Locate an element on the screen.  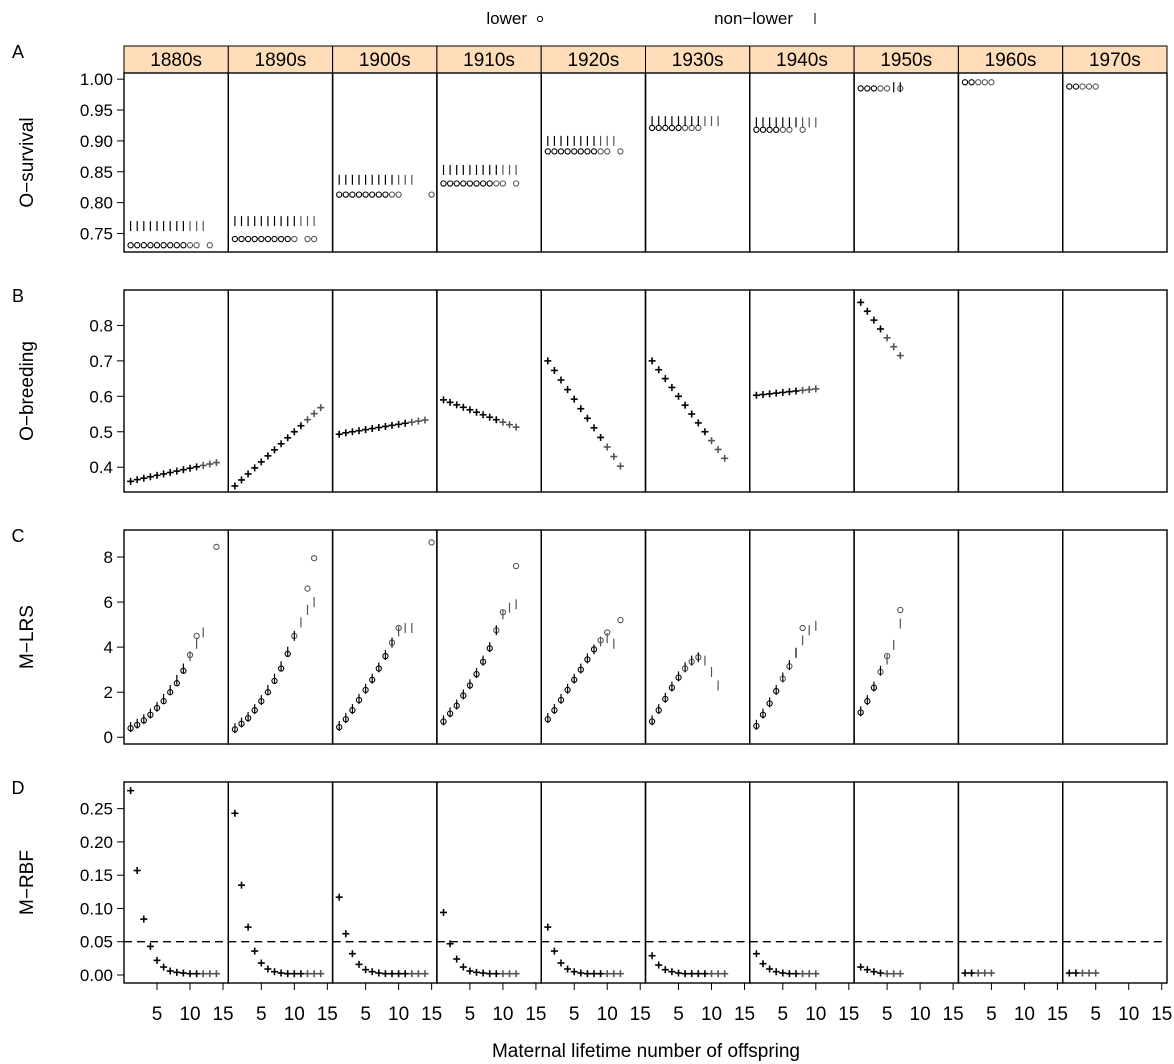
panel-c-1900s is located at coordinates (384, 637).